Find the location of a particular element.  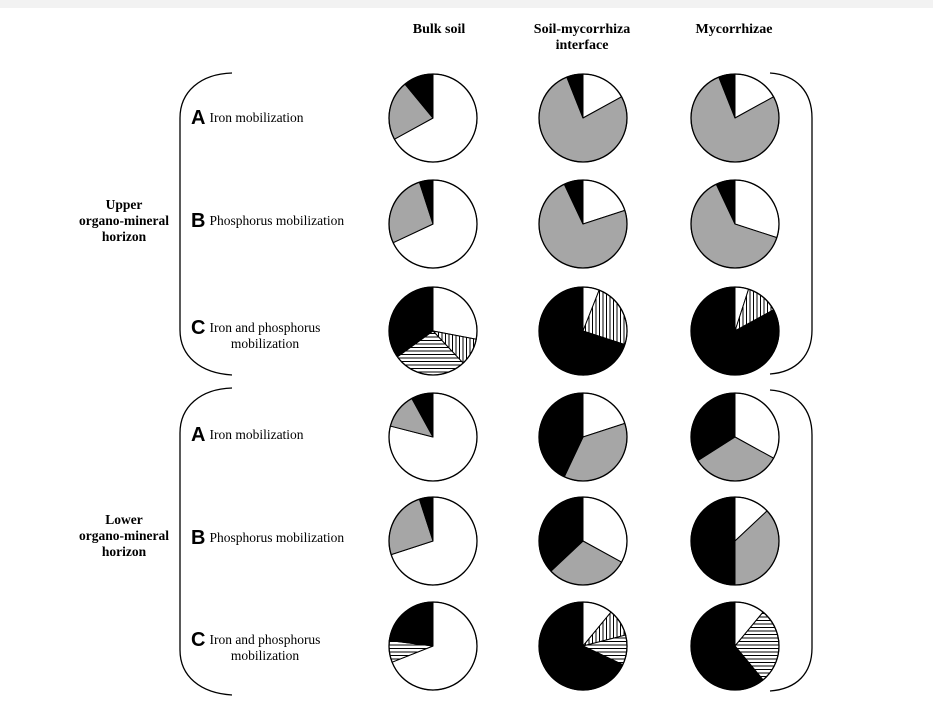

column-header-line: Soil-mycorrhiza is located at coordinates (582, 29).